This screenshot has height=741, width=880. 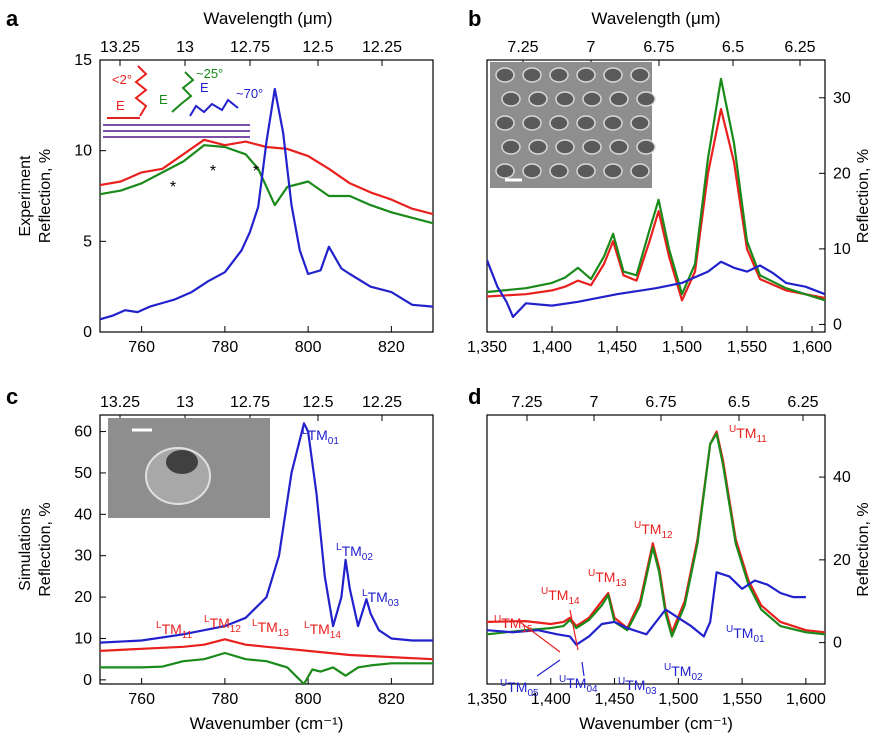 I want to click on mode-label: UTM11, so click(x=748, y=434).